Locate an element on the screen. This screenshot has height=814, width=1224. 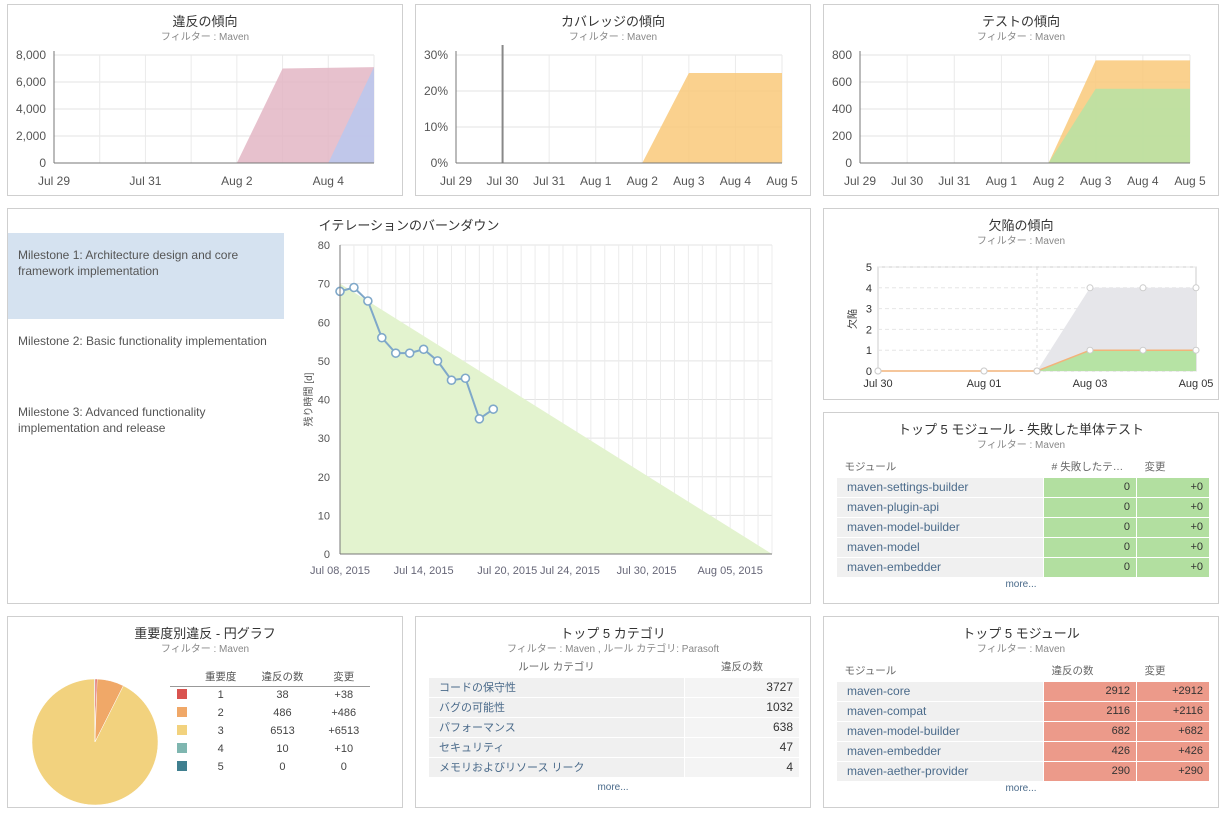
category-link: バグの可能性 is located at coordinates (556, 707).